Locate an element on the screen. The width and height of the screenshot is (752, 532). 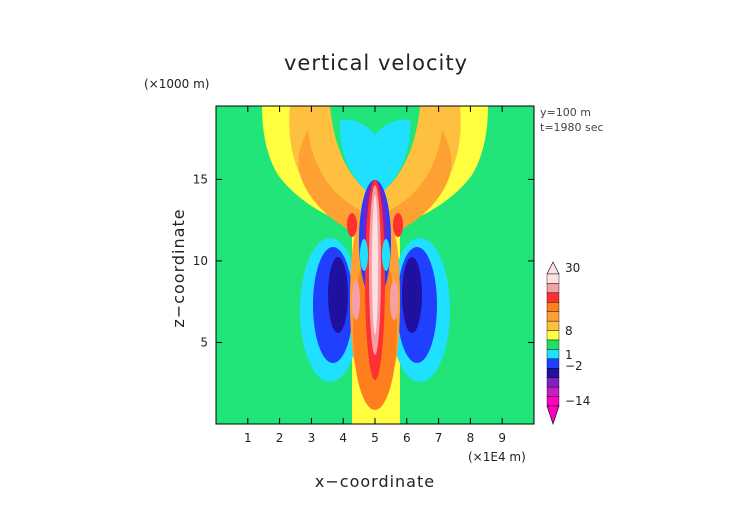
x-tick-label: 1 is located at coordinates (248, 438).